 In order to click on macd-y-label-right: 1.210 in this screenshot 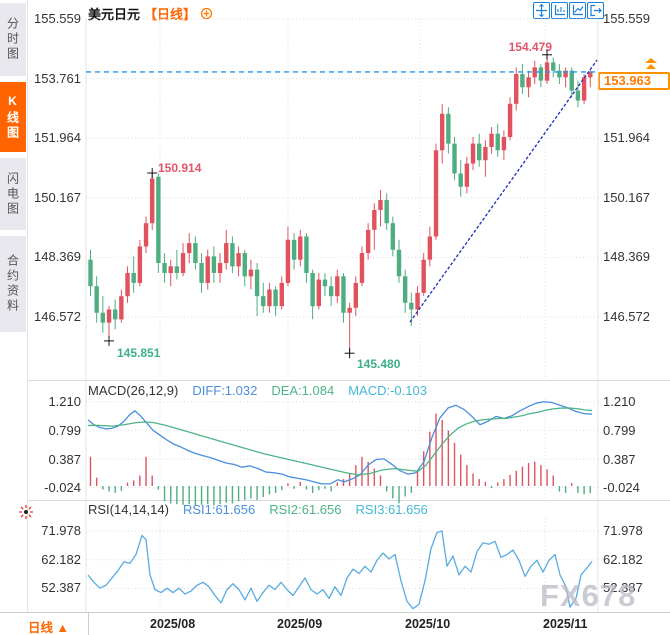, I will do `click(619, 401)`.